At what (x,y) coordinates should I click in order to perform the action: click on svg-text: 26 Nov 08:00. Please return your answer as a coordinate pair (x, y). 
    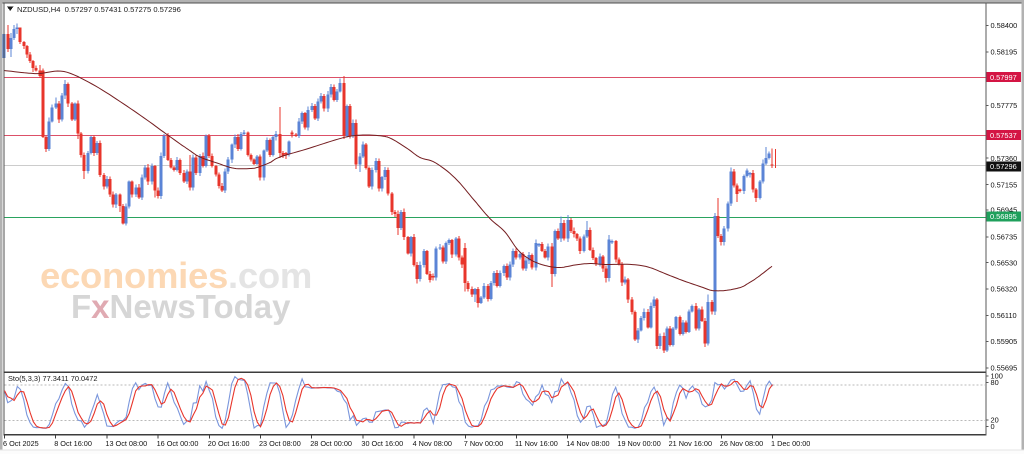
    Looking at the image, I should click on (741, 443).